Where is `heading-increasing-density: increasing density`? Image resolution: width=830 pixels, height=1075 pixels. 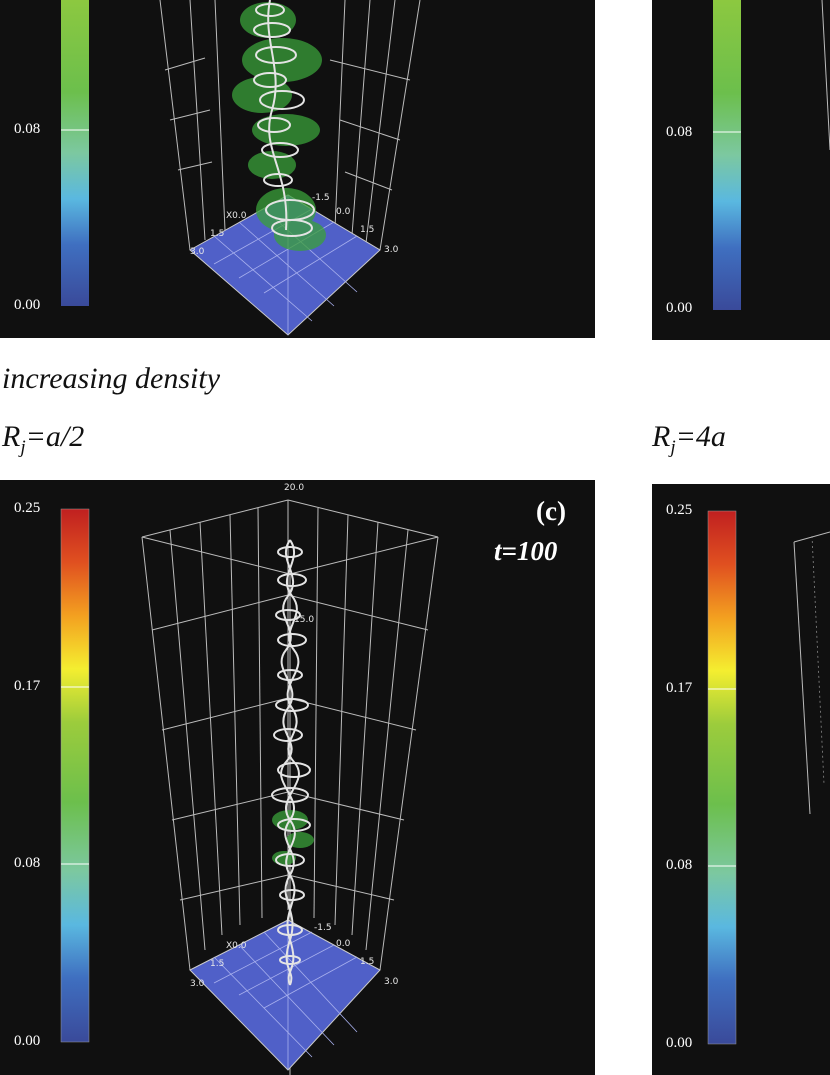 heading-increasing-density: increasing density is located at coordinates (111, 378).